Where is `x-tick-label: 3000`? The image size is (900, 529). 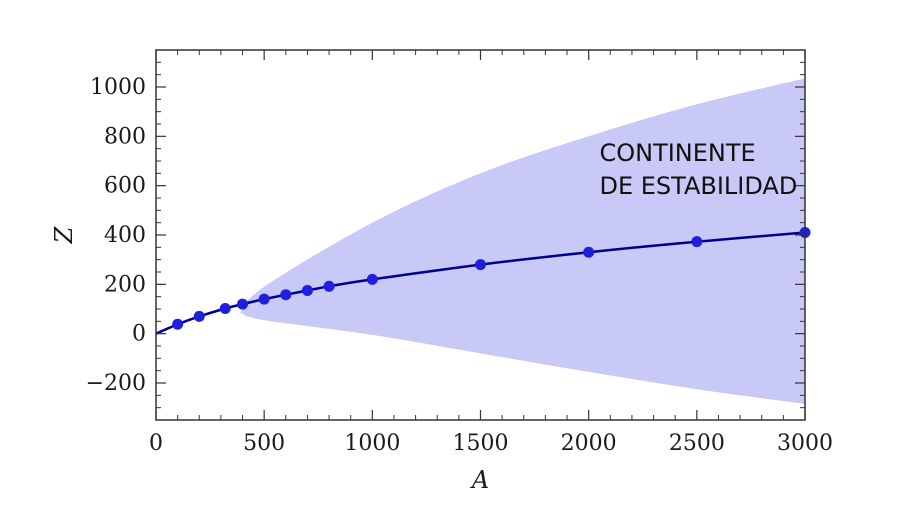
x-tick-label: 3000 is located at coordinates (805, 443).